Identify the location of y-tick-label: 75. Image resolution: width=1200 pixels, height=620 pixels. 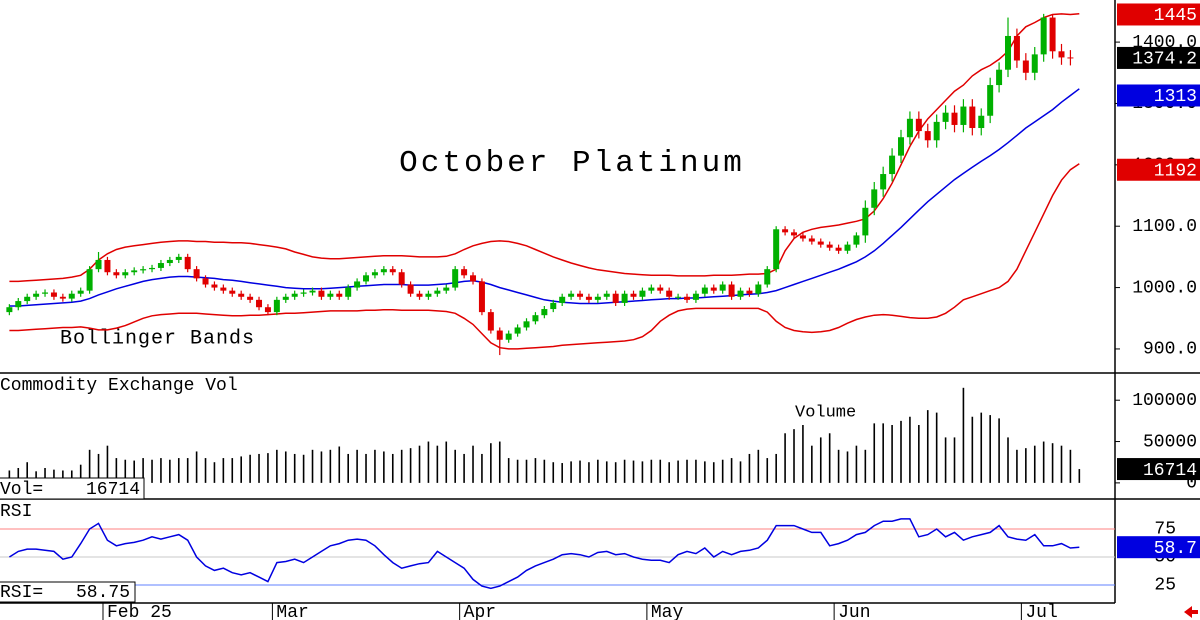
(1165, 530).